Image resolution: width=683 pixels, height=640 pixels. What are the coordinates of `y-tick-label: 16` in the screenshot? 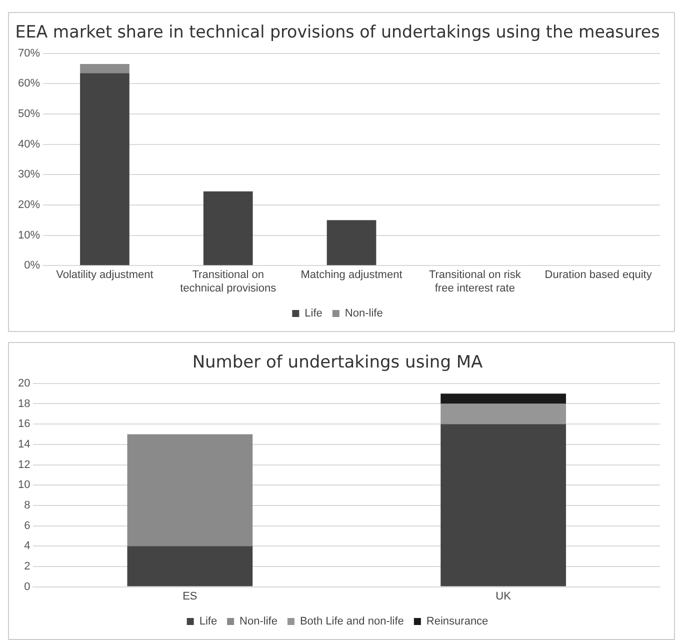 It's located at (24, 424).